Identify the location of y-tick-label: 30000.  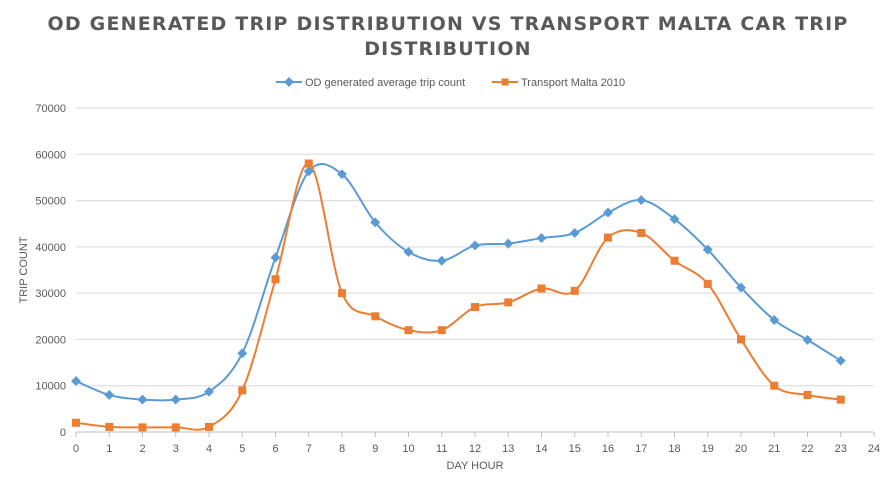
(50, 294).